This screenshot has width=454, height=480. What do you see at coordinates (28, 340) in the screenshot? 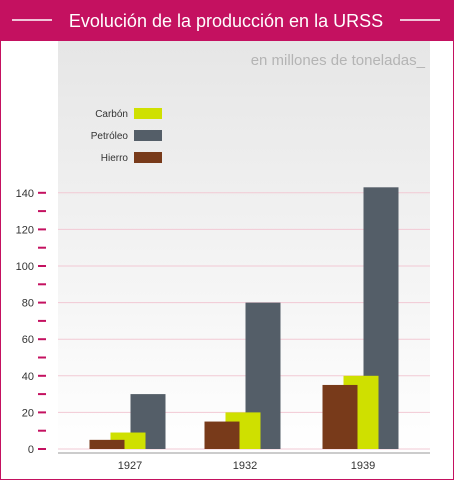
I see `y-tick-label: 60` at bounding box center [28, 340].